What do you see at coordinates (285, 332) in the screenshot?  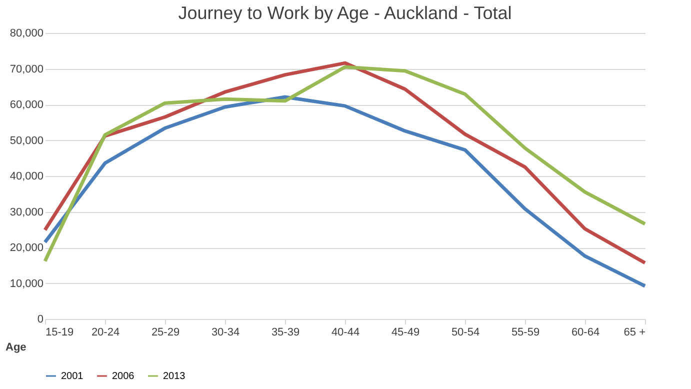 I see `x-tick-label: 35-39` at bounding box center [285, 332].